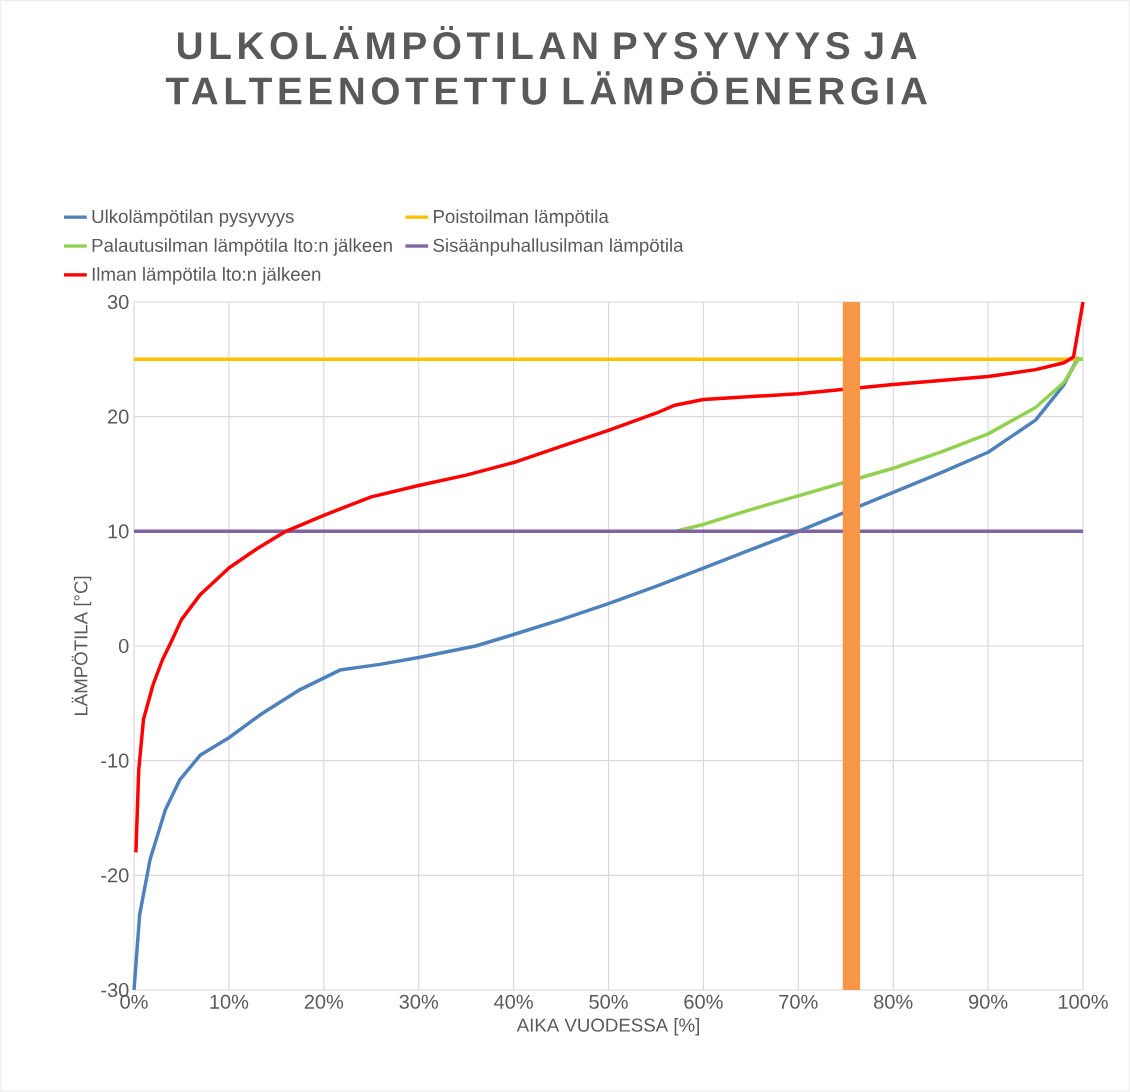 This screenshot has height=1092, width=1130. Describe the element at coordinates (558, 247) in the screenshot. I see `legend-label: Sisäänpuhallusilman lämpötila` at that location.